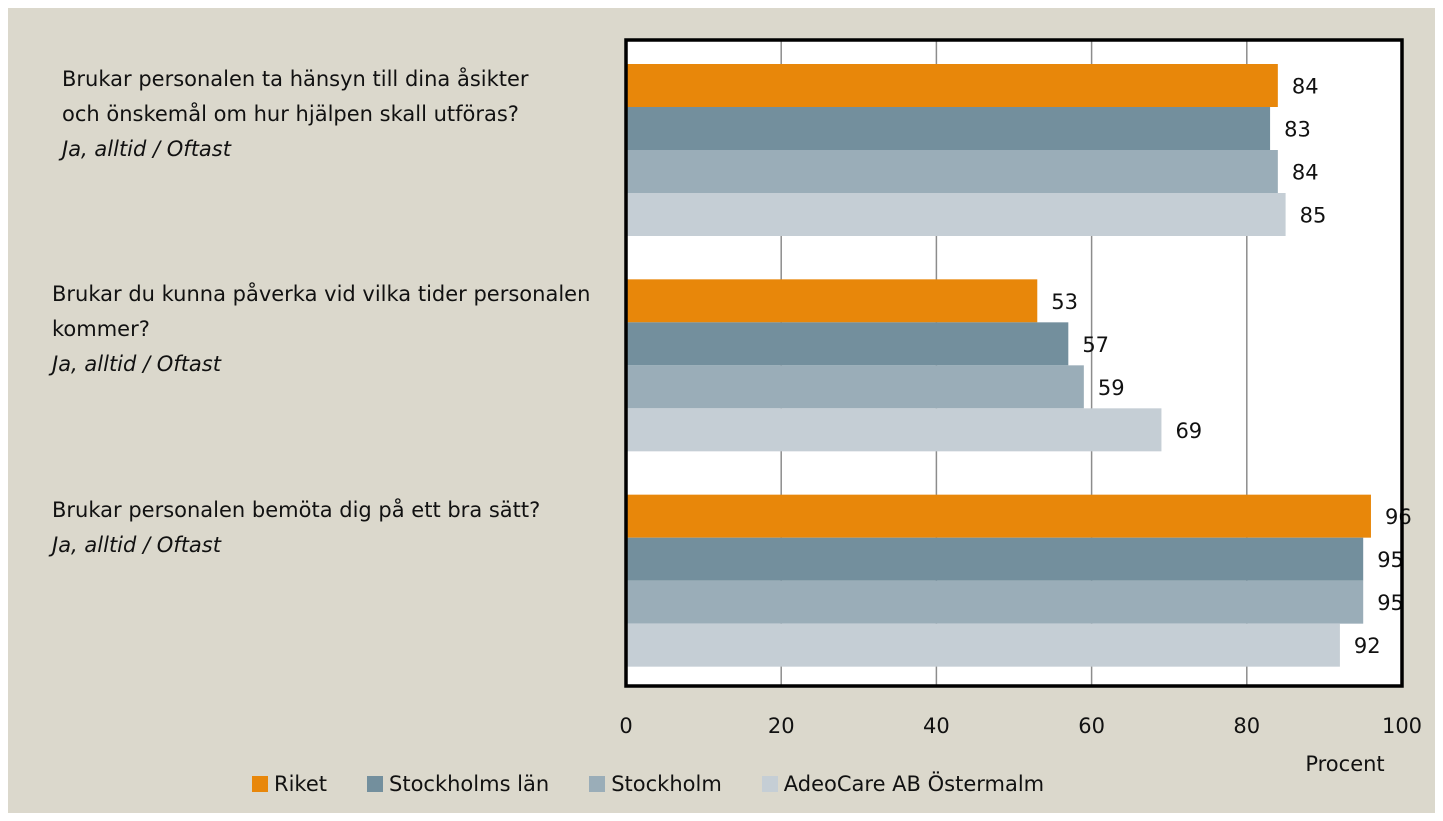 The image size is (1443, 821). I want to click on legend-item: Riket, so click(289, 784).